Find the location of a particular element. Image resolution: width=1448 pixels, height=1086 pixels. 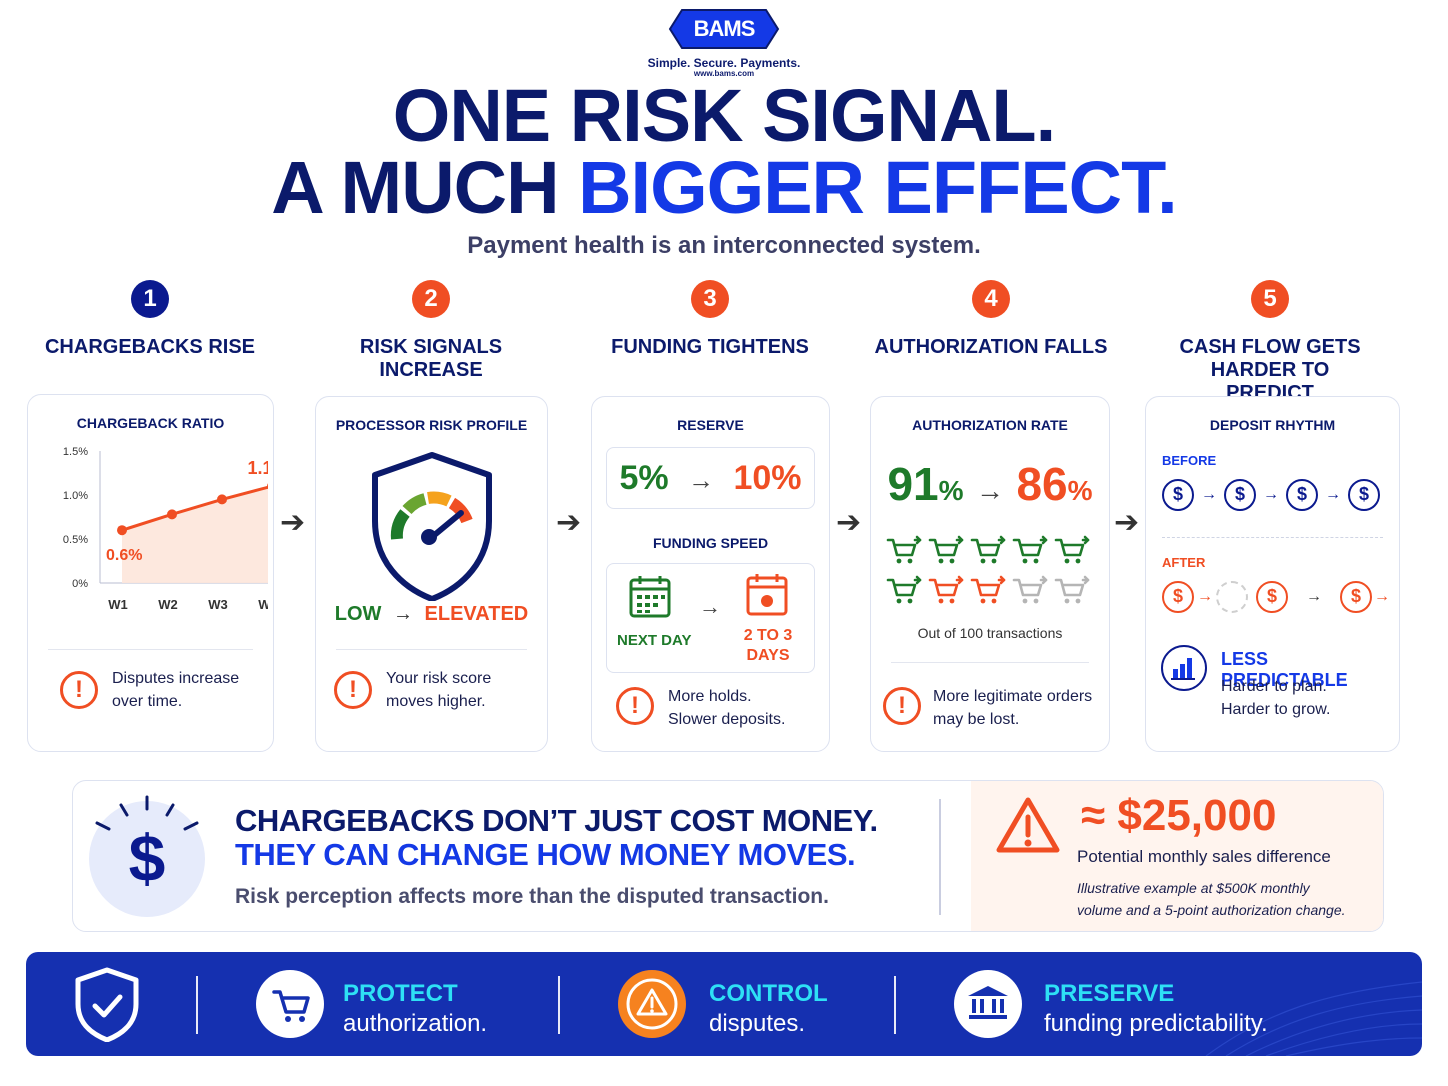

series-line is located at coordinates (194, 508).